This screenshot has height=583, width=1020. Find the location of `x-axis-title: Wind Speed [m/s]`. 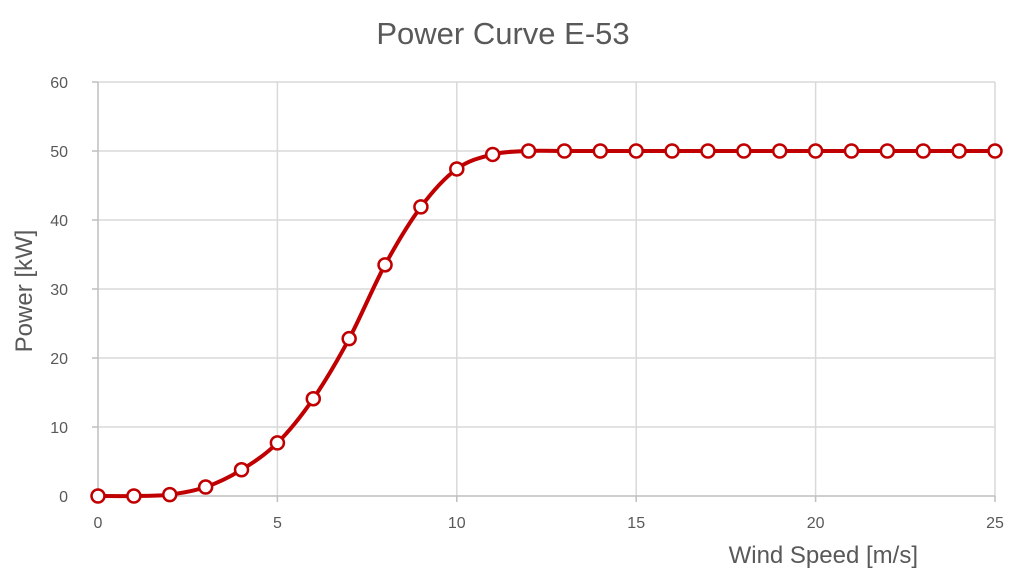

x-axis-title: Wind Speed [m/s] is located at coordinates (823, 555).